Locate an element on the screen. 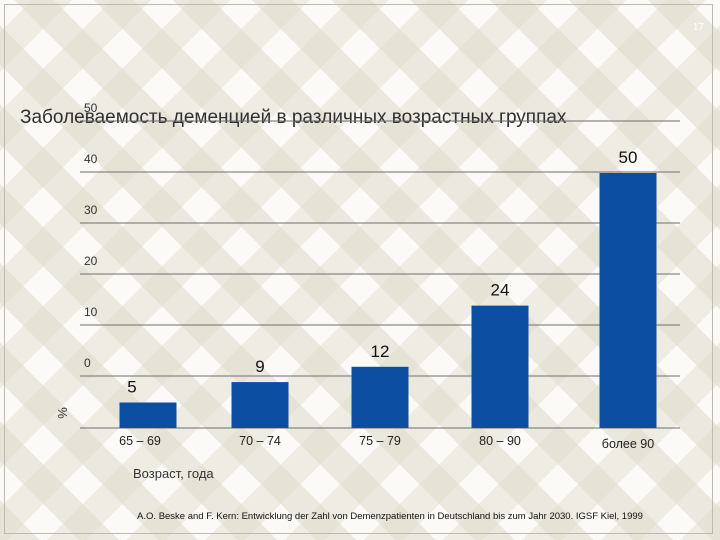  data-label: 12 is located at coordinates (380, 351).